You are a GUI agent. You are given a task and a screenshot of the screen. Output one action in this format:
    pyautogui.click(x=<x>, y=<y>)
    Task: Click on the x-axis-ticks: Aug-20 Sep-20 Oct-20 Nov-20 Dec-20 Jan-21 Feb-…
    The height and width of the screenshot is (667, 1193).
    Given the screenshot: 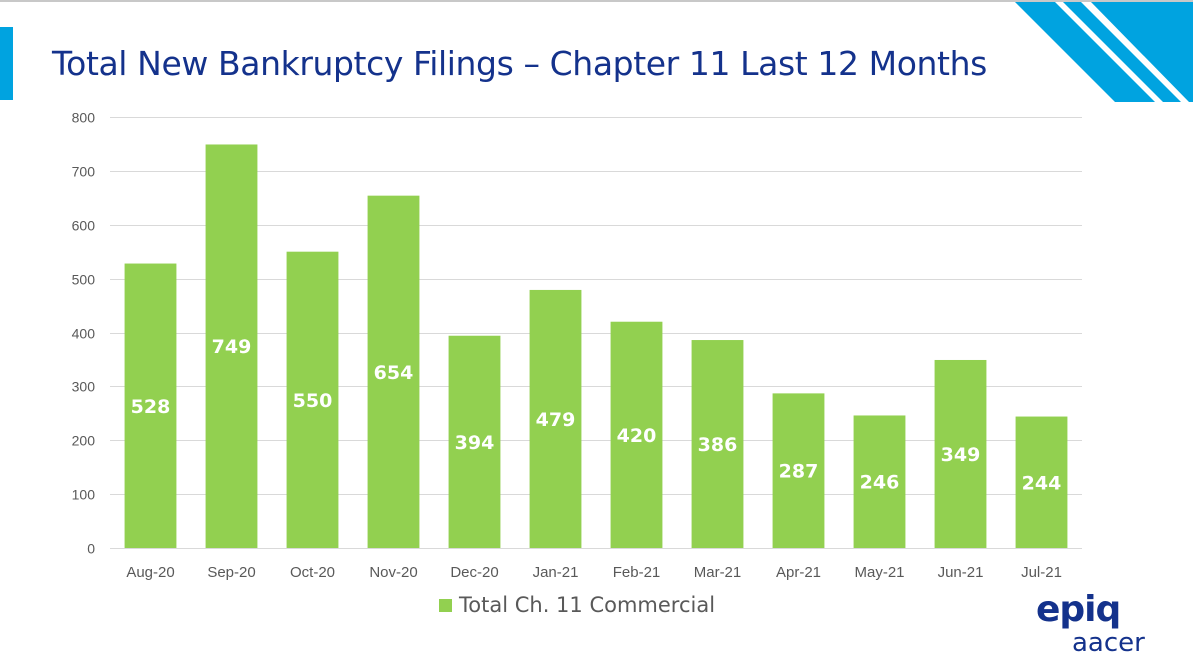 What is the action you would take?
    pyautogui.click(x=594, y=572)
    